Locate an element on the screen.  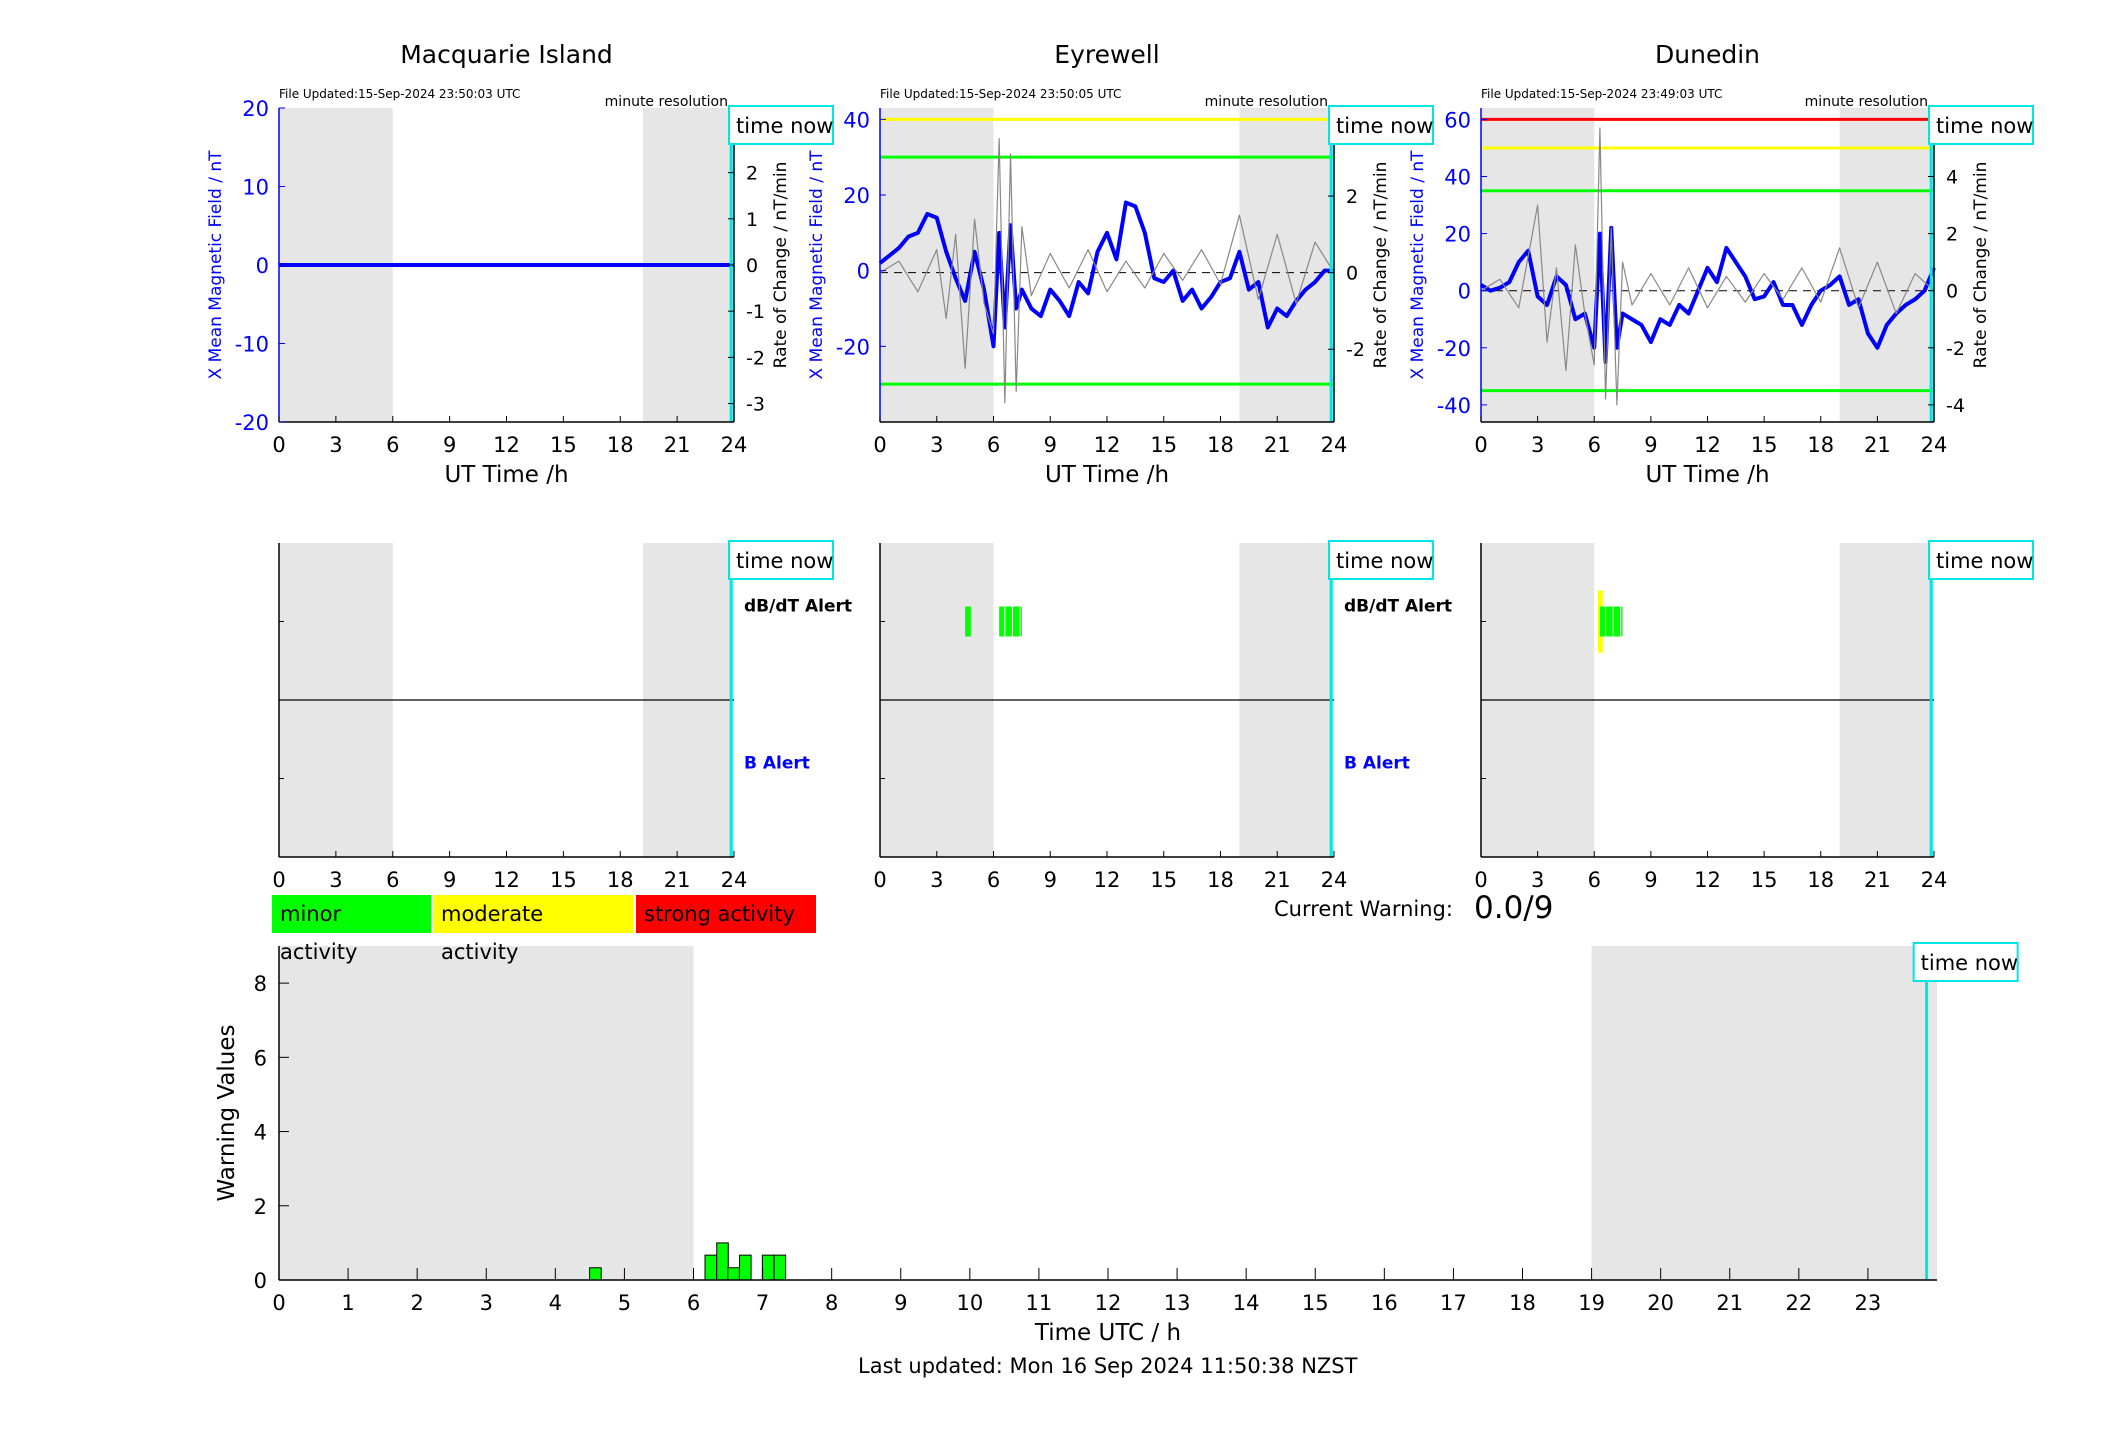
x-tick-label: 19 is located at coordinates (1591, 1303).